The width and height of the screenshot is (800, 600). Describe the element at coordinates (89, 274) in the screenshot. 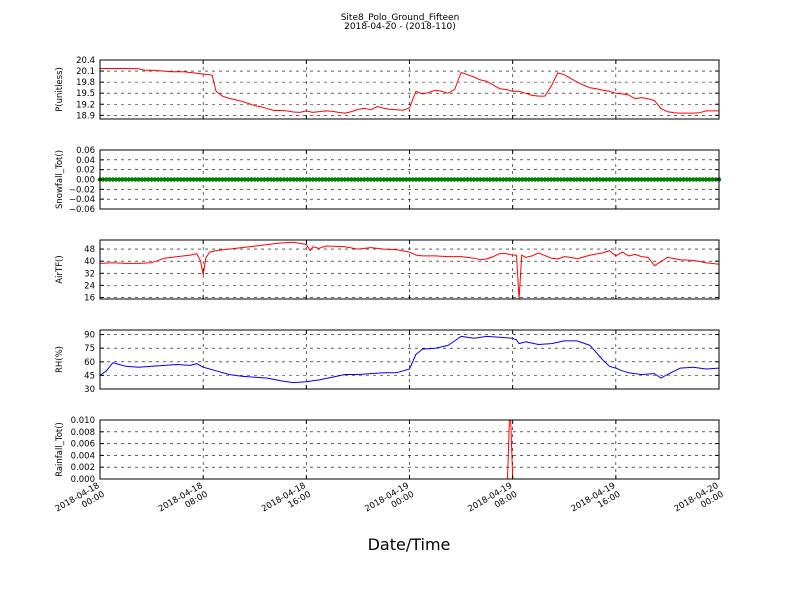

I see `y-tick-label: 32` at that location.